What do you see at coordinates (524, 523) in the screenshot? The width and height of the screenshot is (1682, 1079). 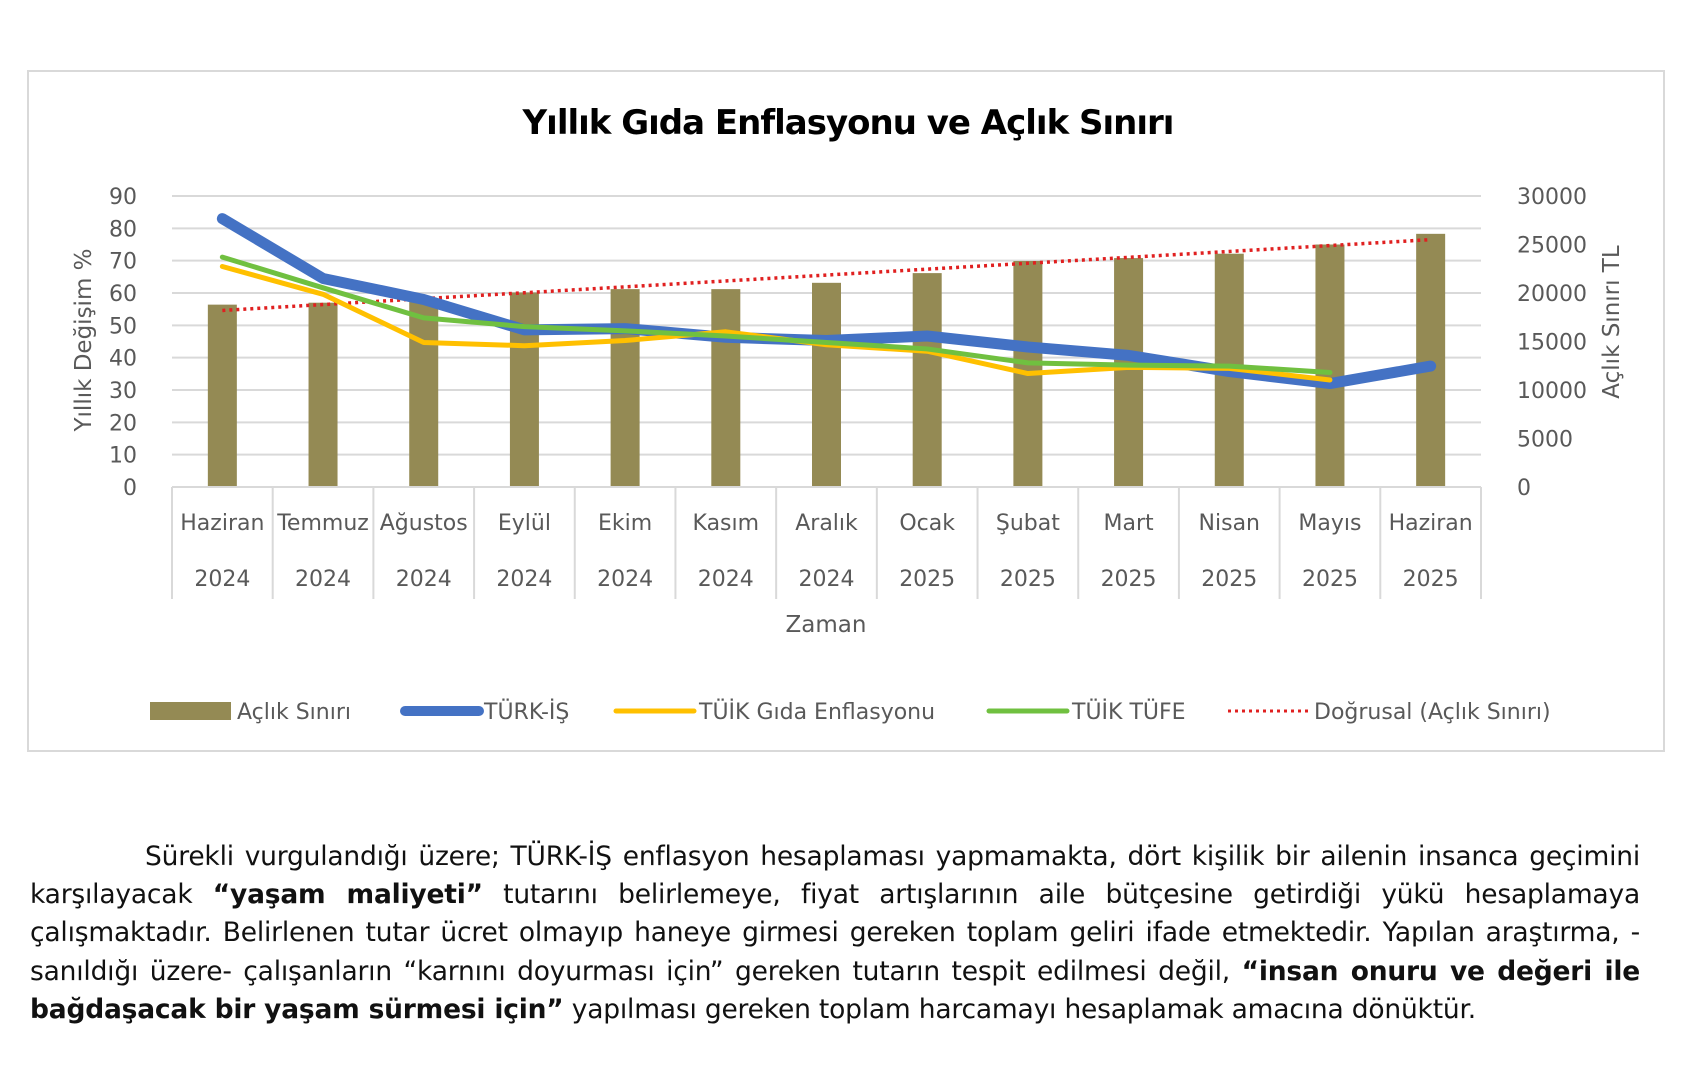 I see `x-month-label: Eylül` at bounding box center [524, 523].